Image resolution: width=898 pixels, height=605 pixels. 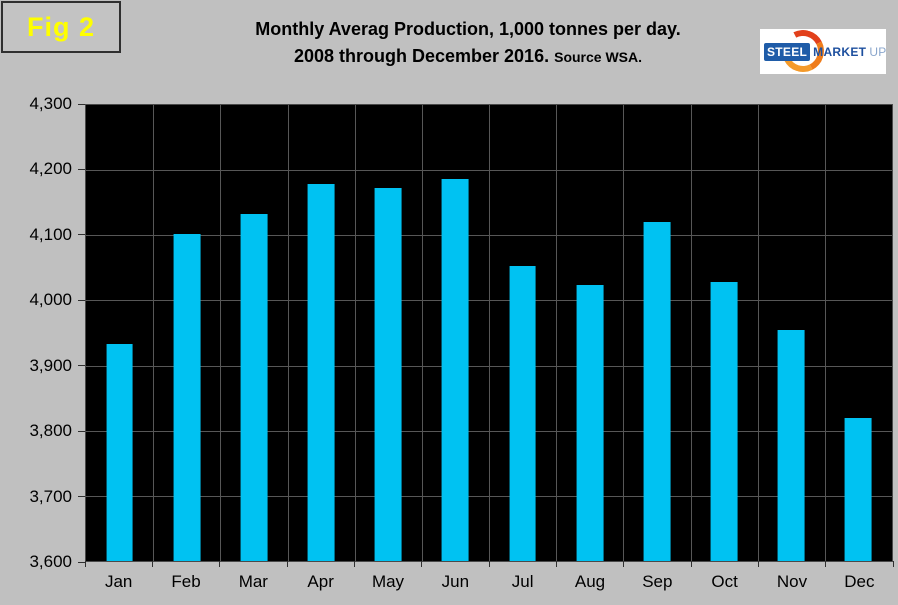 What do you see at coordinates (840, 51) in the screenshot?
I see `logo-market-text: MARKET` at bounding box center [840, 51].